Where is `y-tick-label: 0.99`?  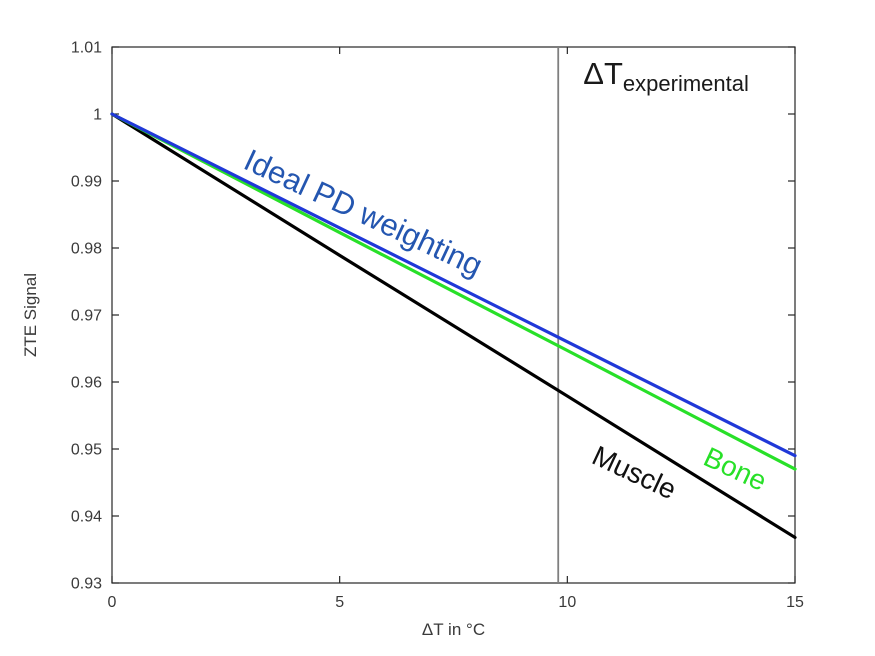
y-tick-label: 0.99 is located at coordinates (86, 182).